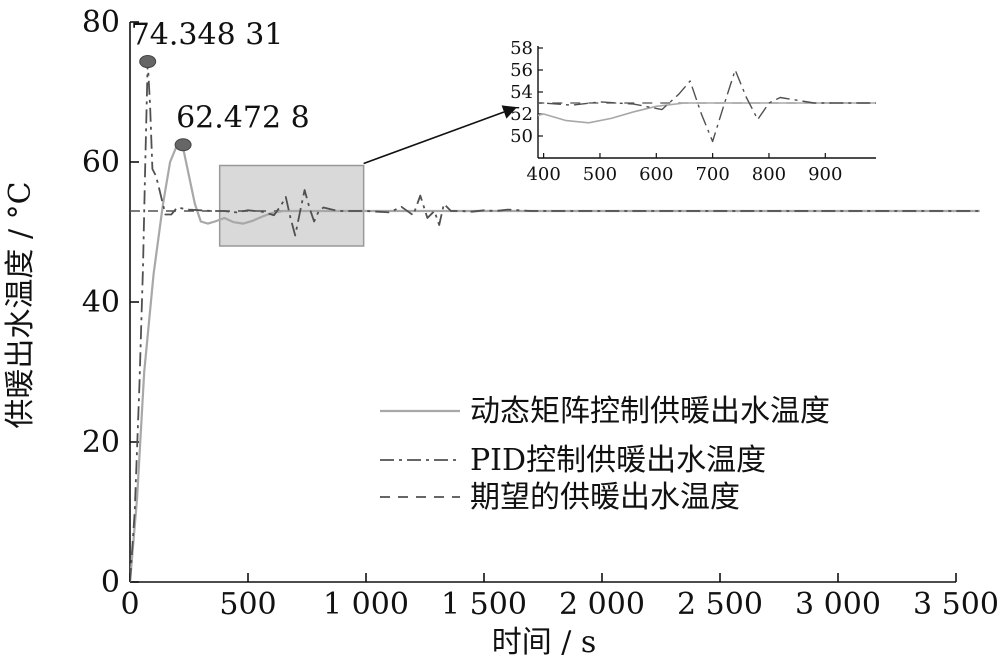 This screenshot has width=1000, height=667. I want to click on inset-x-tick-label: 600, so click(656, 174).